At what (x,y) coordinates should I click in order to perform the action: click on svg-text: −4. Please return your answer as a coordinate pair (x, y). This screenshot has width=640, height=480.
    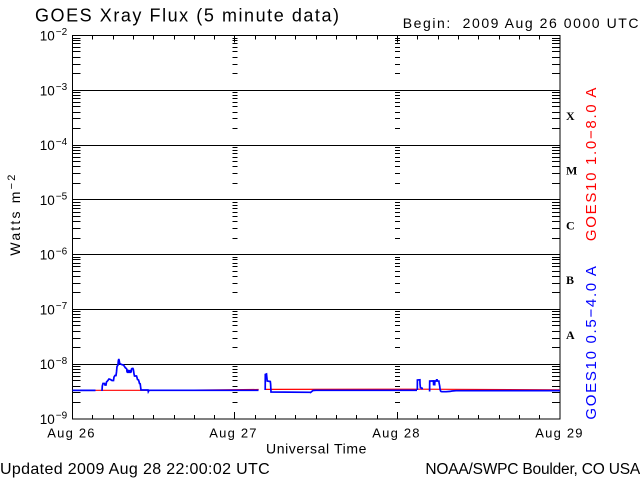
    Looking at the image, I should click on (62, 142).